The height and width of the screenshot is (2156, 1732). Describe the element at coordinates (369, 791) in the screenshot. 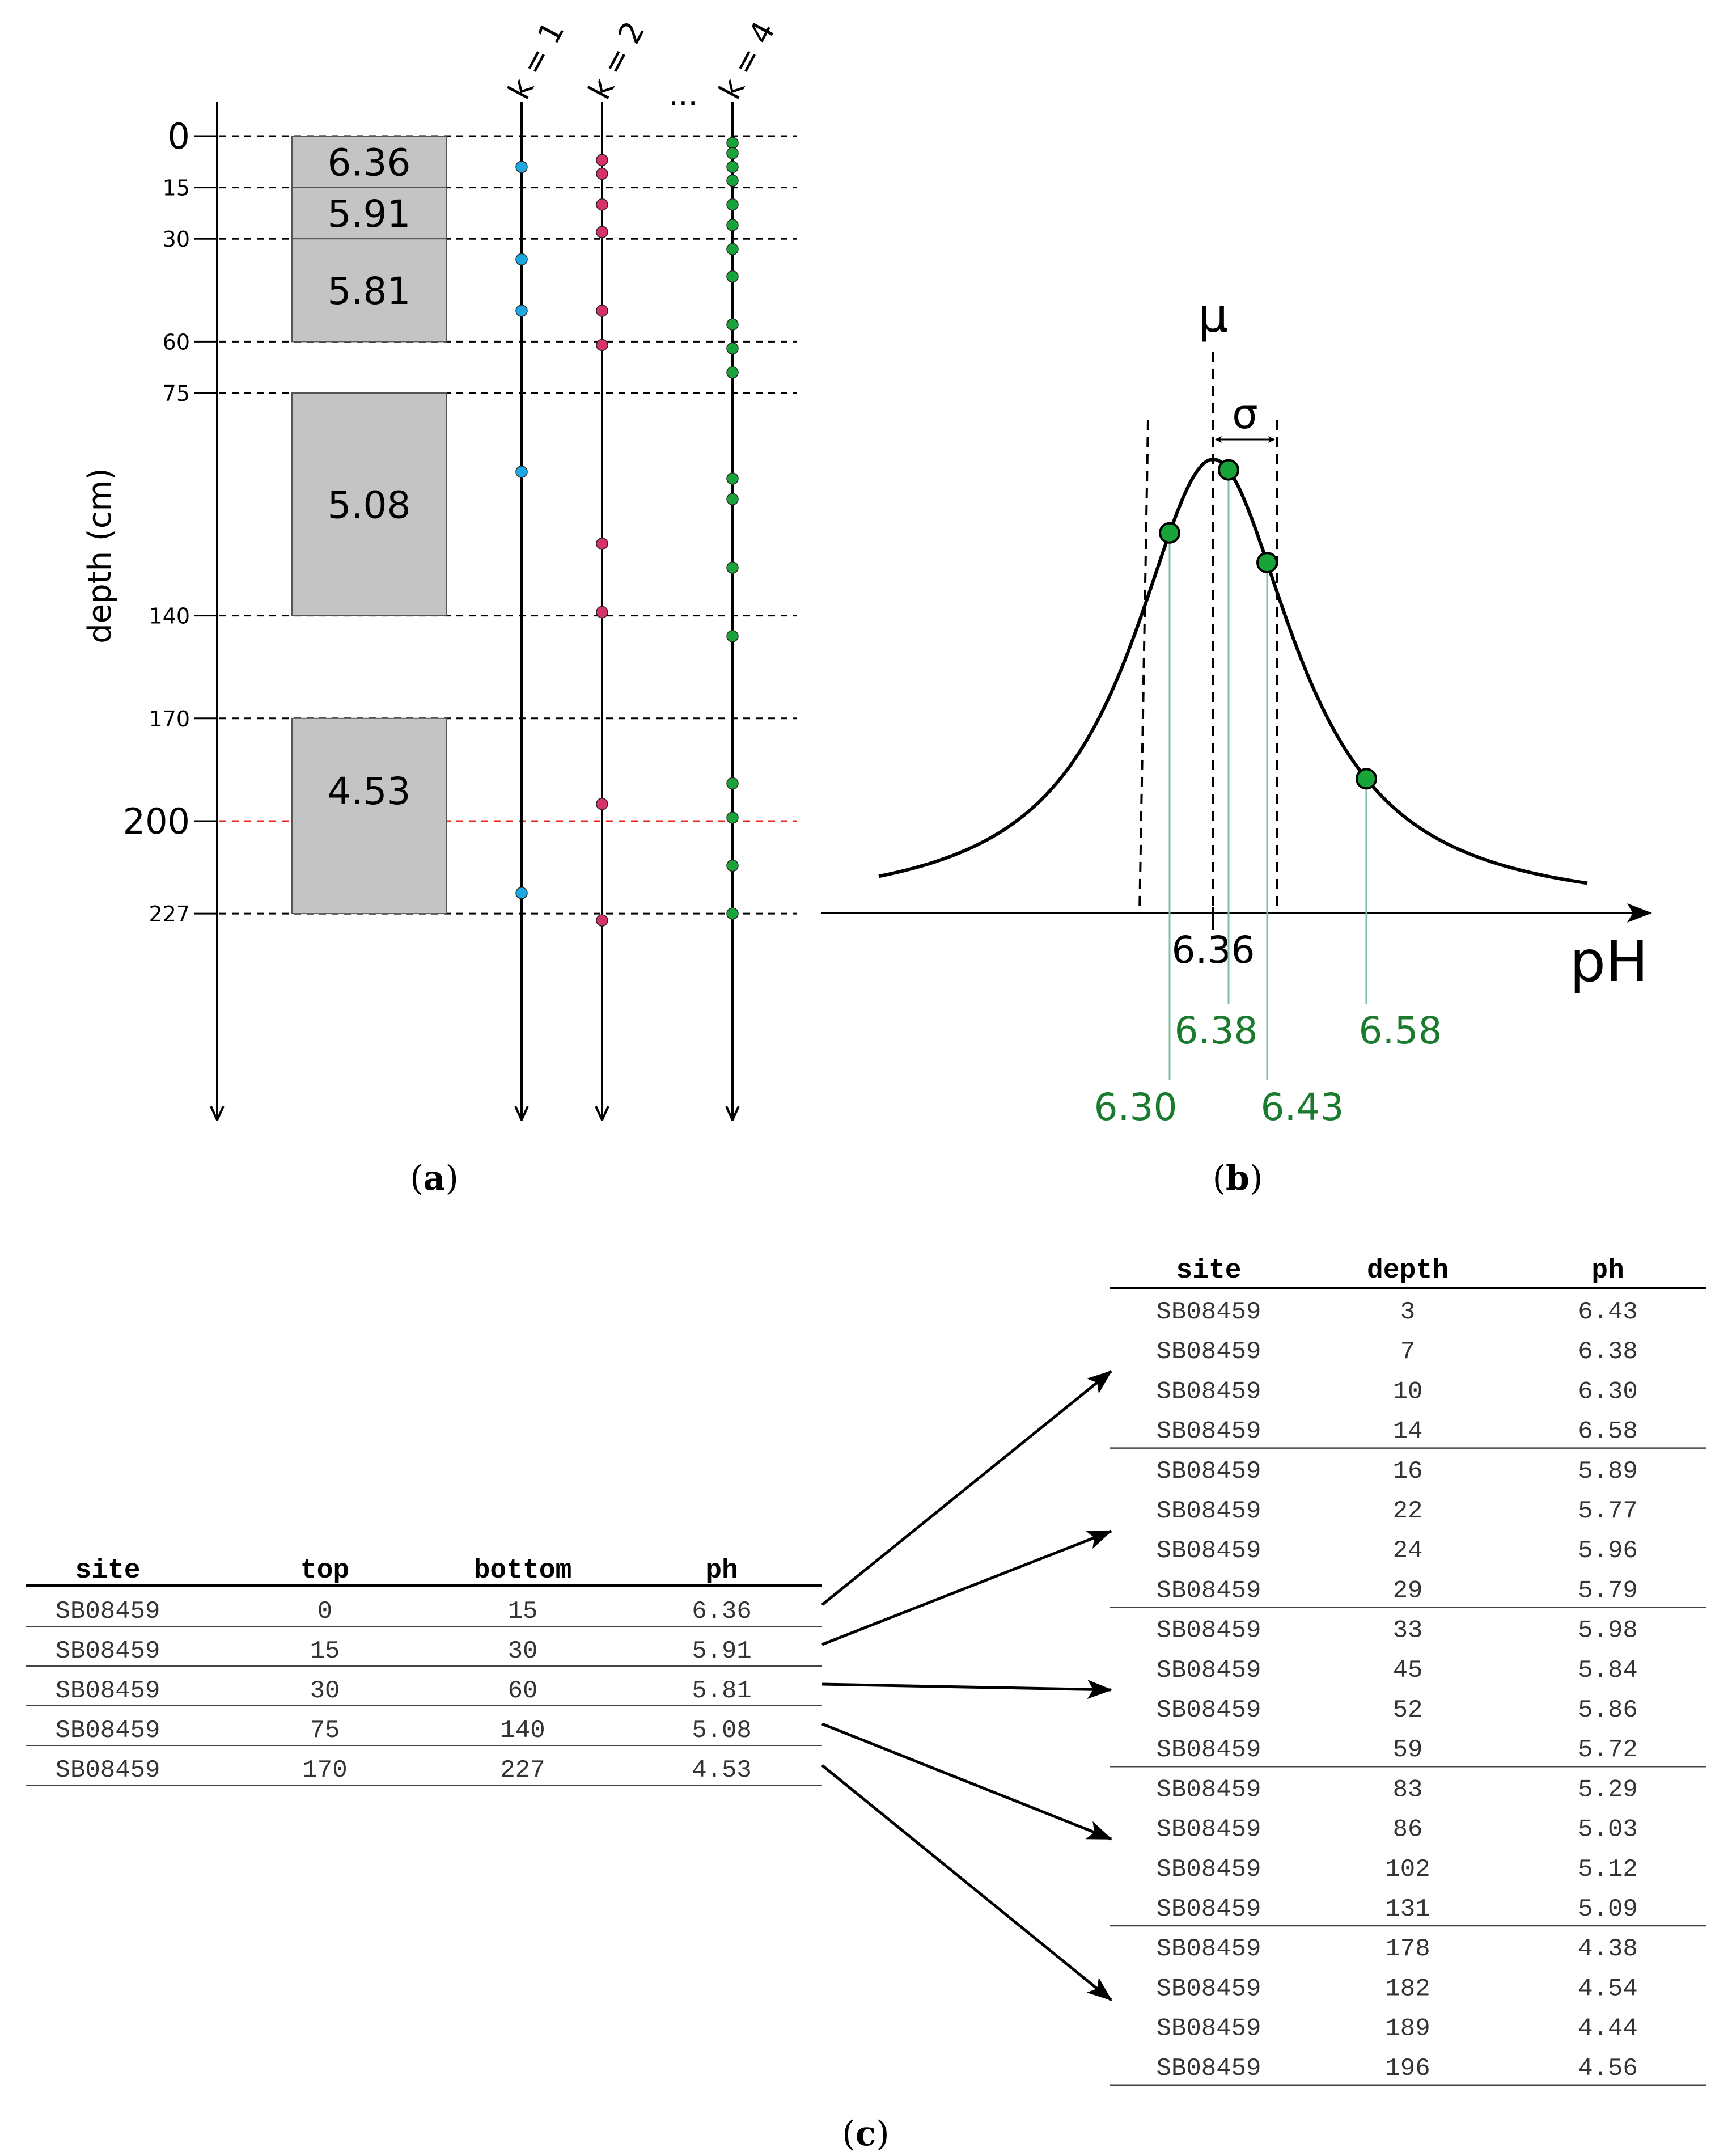

I see `horizon-ph-value: 4.53` at that location.